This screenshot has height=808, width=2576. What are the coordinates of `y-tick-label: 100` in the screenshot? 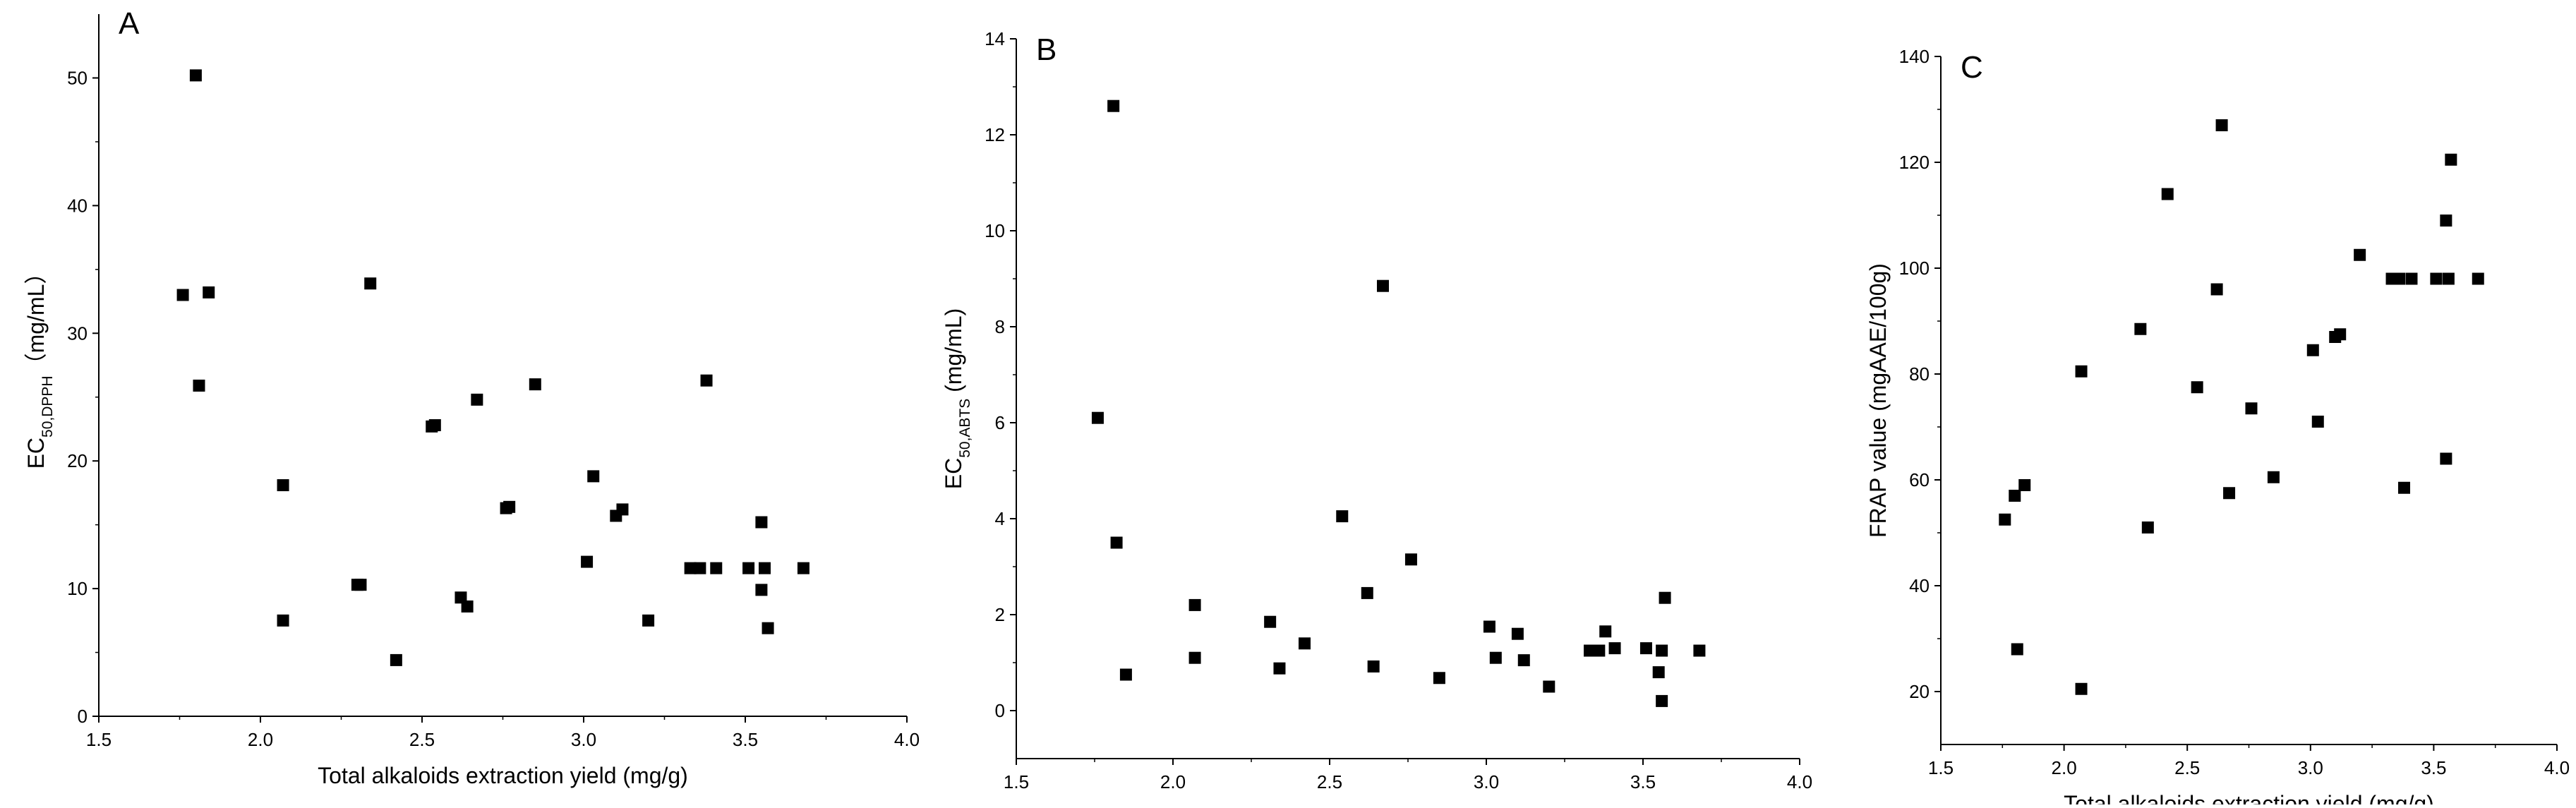 It's located at (1914, 268).